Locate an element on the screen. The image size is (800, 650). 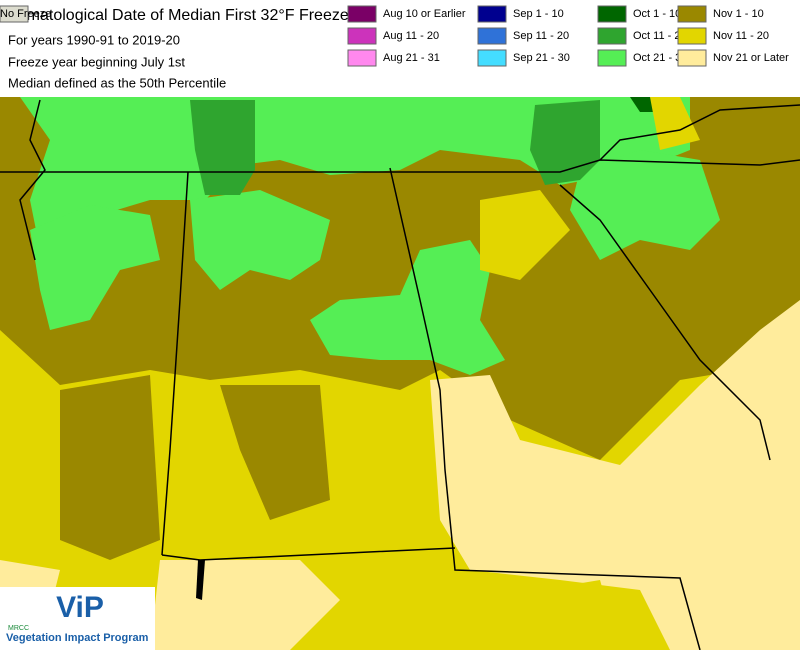
legend-label: Sep 11 - 20 is located at coordinates (541, 36).